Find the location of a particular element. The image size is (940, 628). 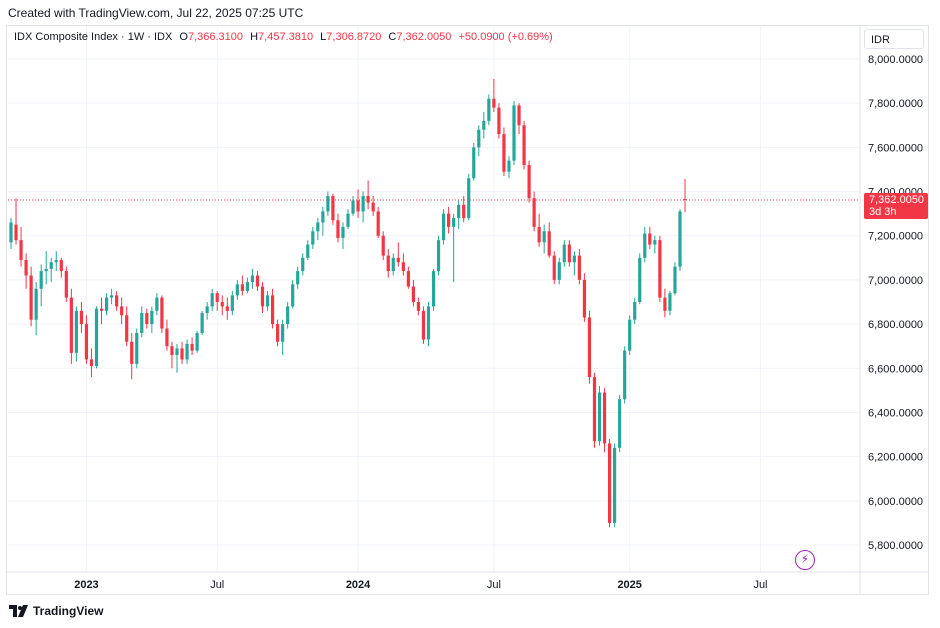

last-price: 7,362.0050 is located at coordinates (897, 200).